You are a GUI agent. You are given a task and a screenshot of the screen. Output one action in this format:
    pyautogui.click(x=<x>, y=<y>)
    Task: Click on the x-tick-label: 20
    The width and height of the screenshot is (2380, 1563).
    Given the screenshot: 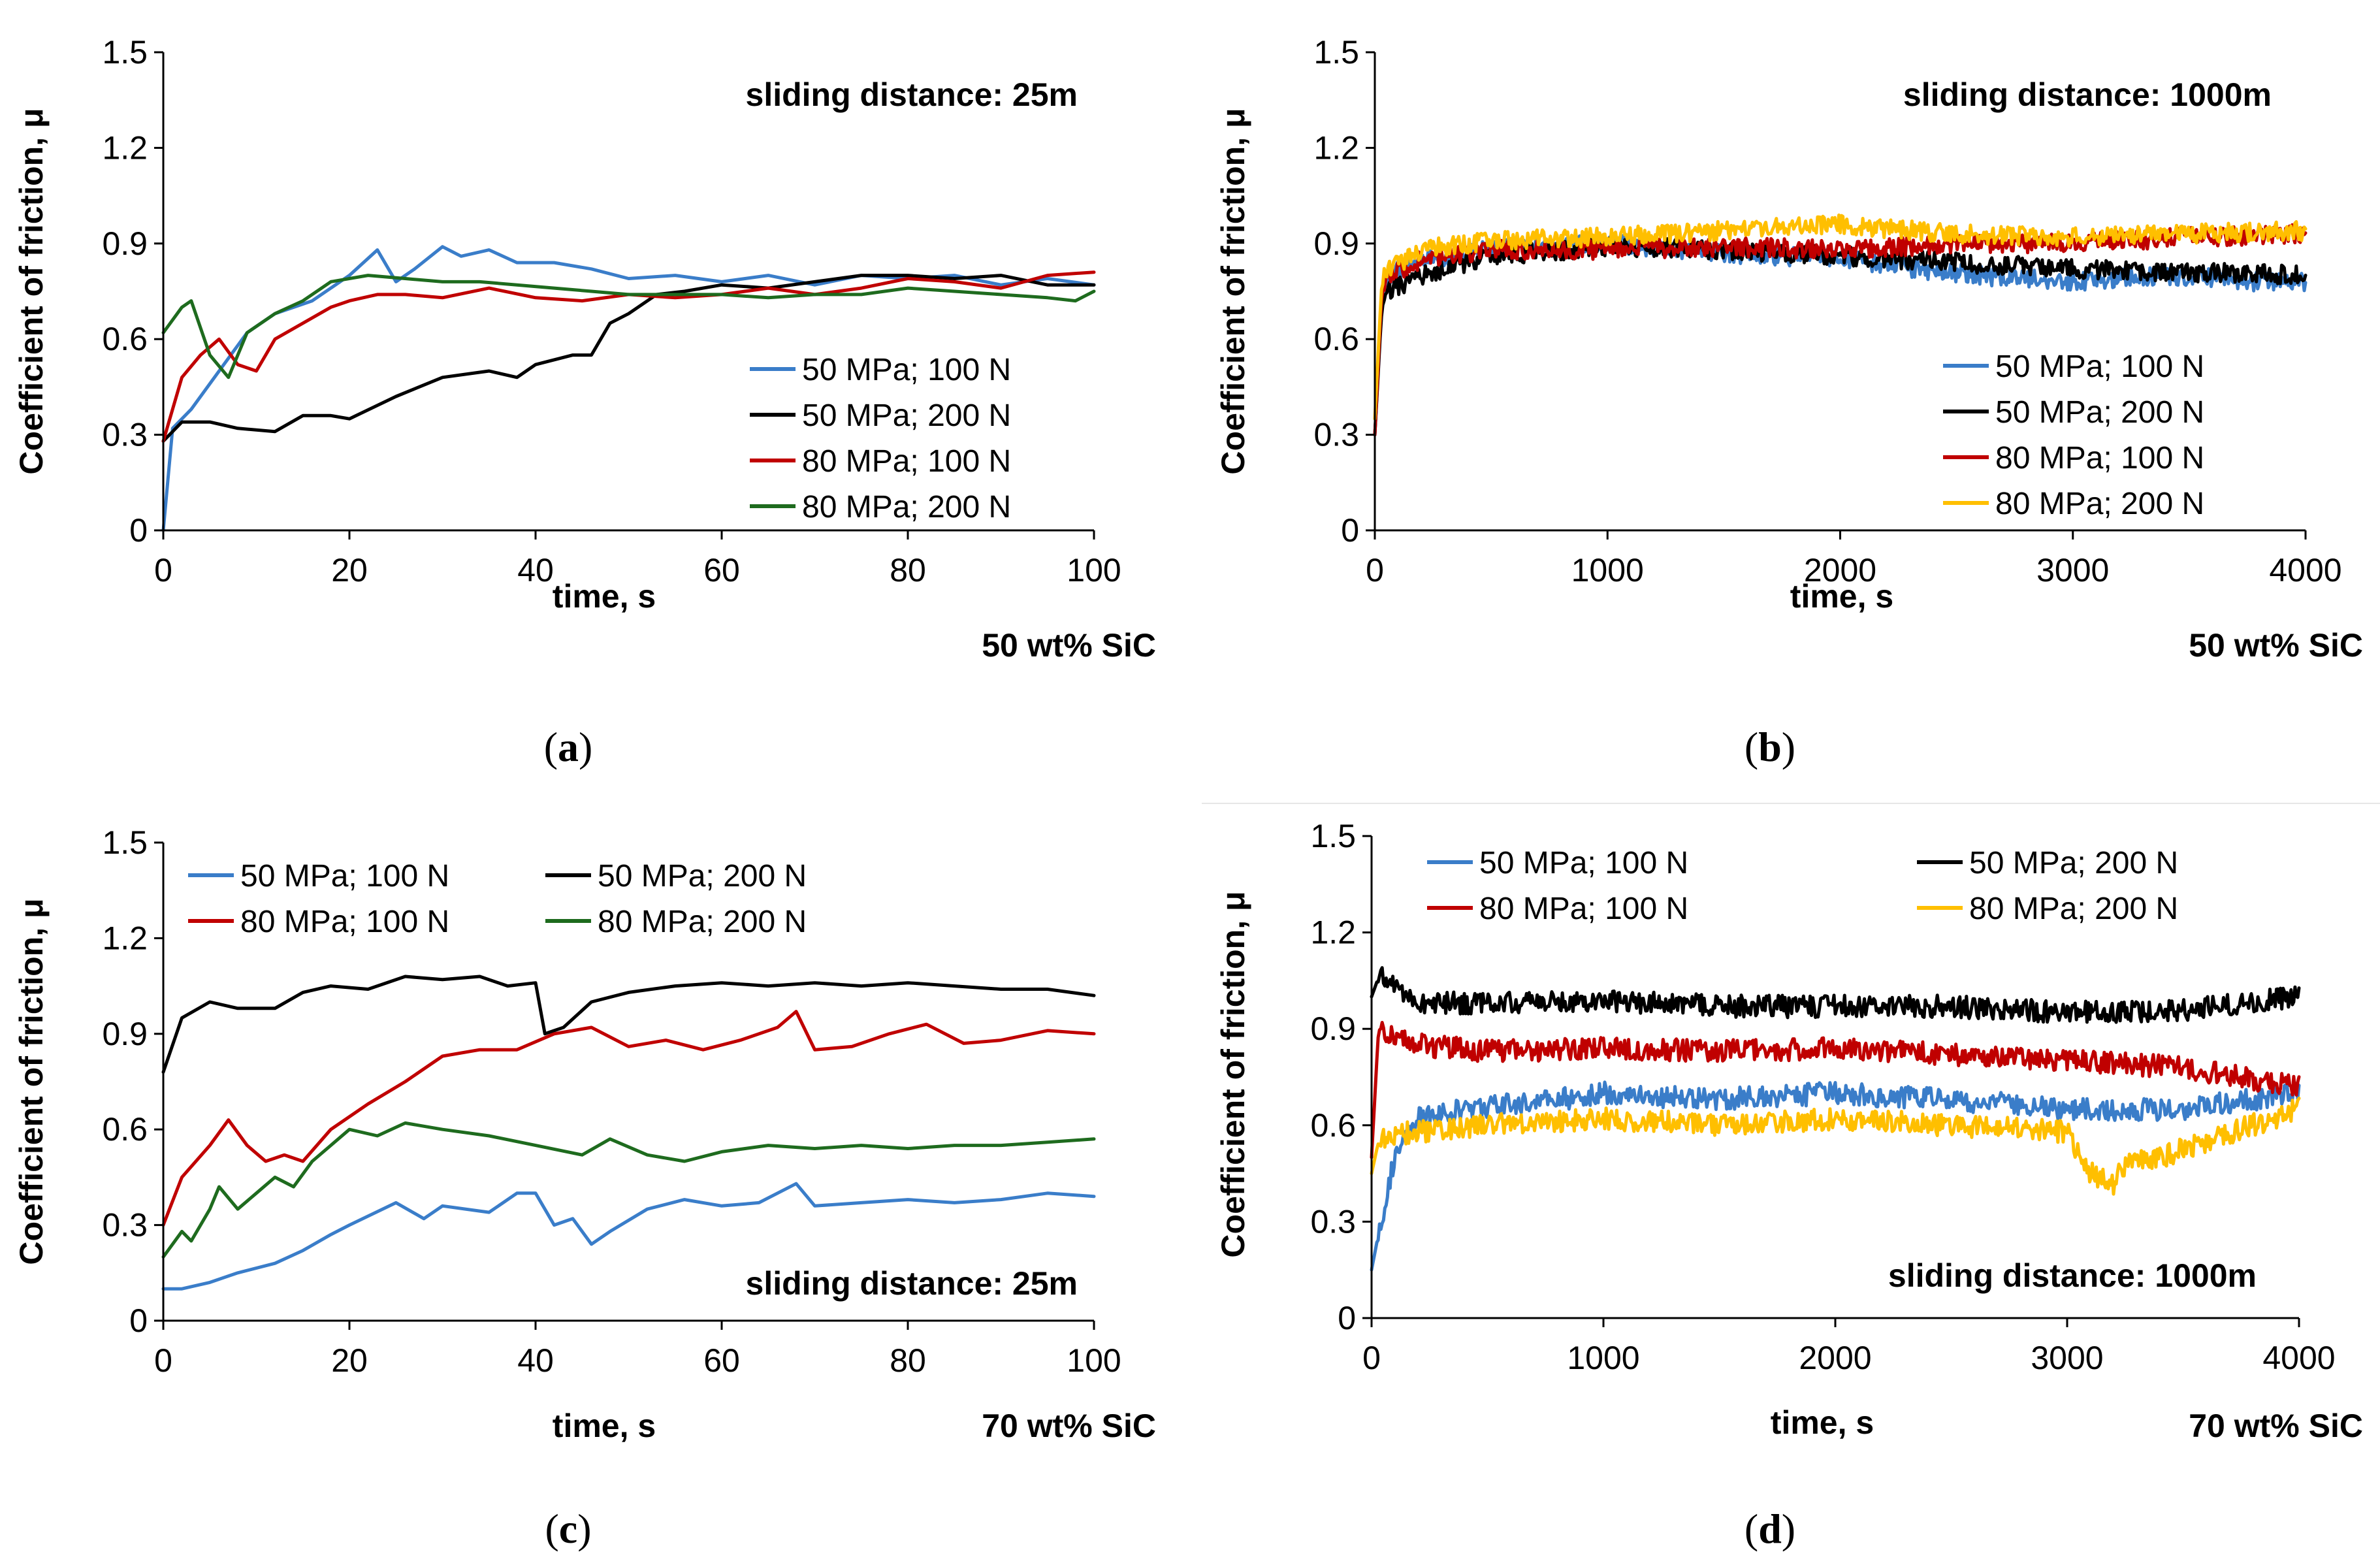 What is the action you would take?
    pyautogui.click(x=349, y=1360)
    